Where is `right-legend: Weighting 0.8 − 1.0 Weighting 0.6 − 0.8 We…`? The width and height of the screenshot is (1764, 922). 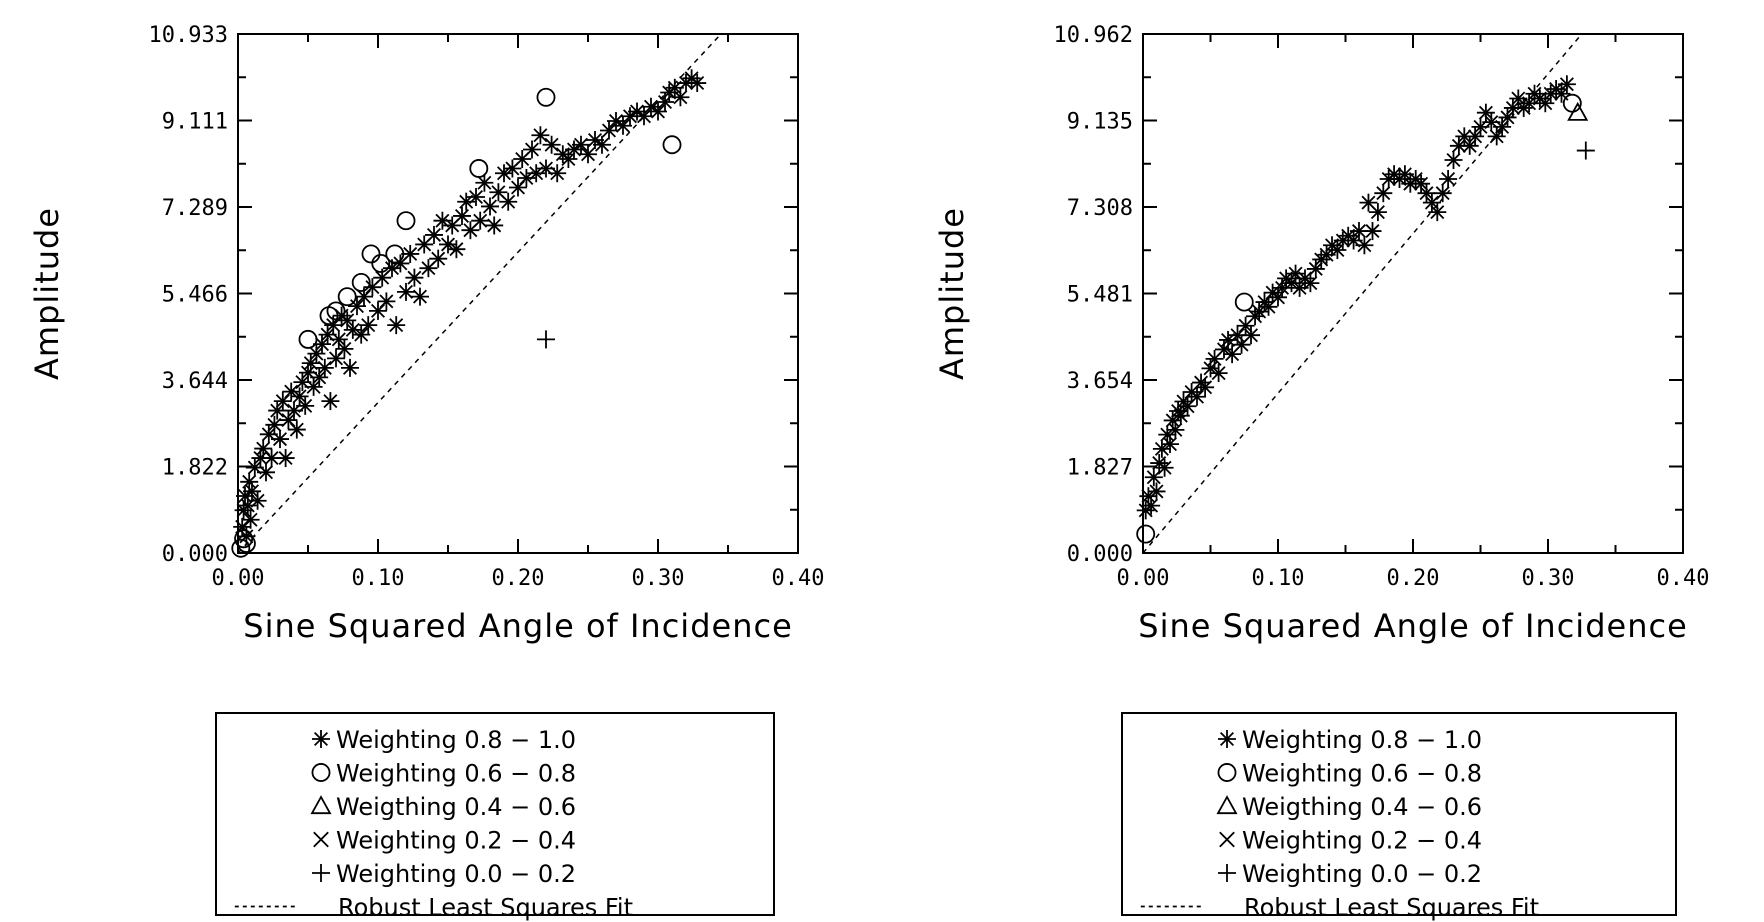 right-legend: Weighting 0.8 − 1.0 Weighting 0.6 − 0.8 We… is located at coordinates (1399, 817).